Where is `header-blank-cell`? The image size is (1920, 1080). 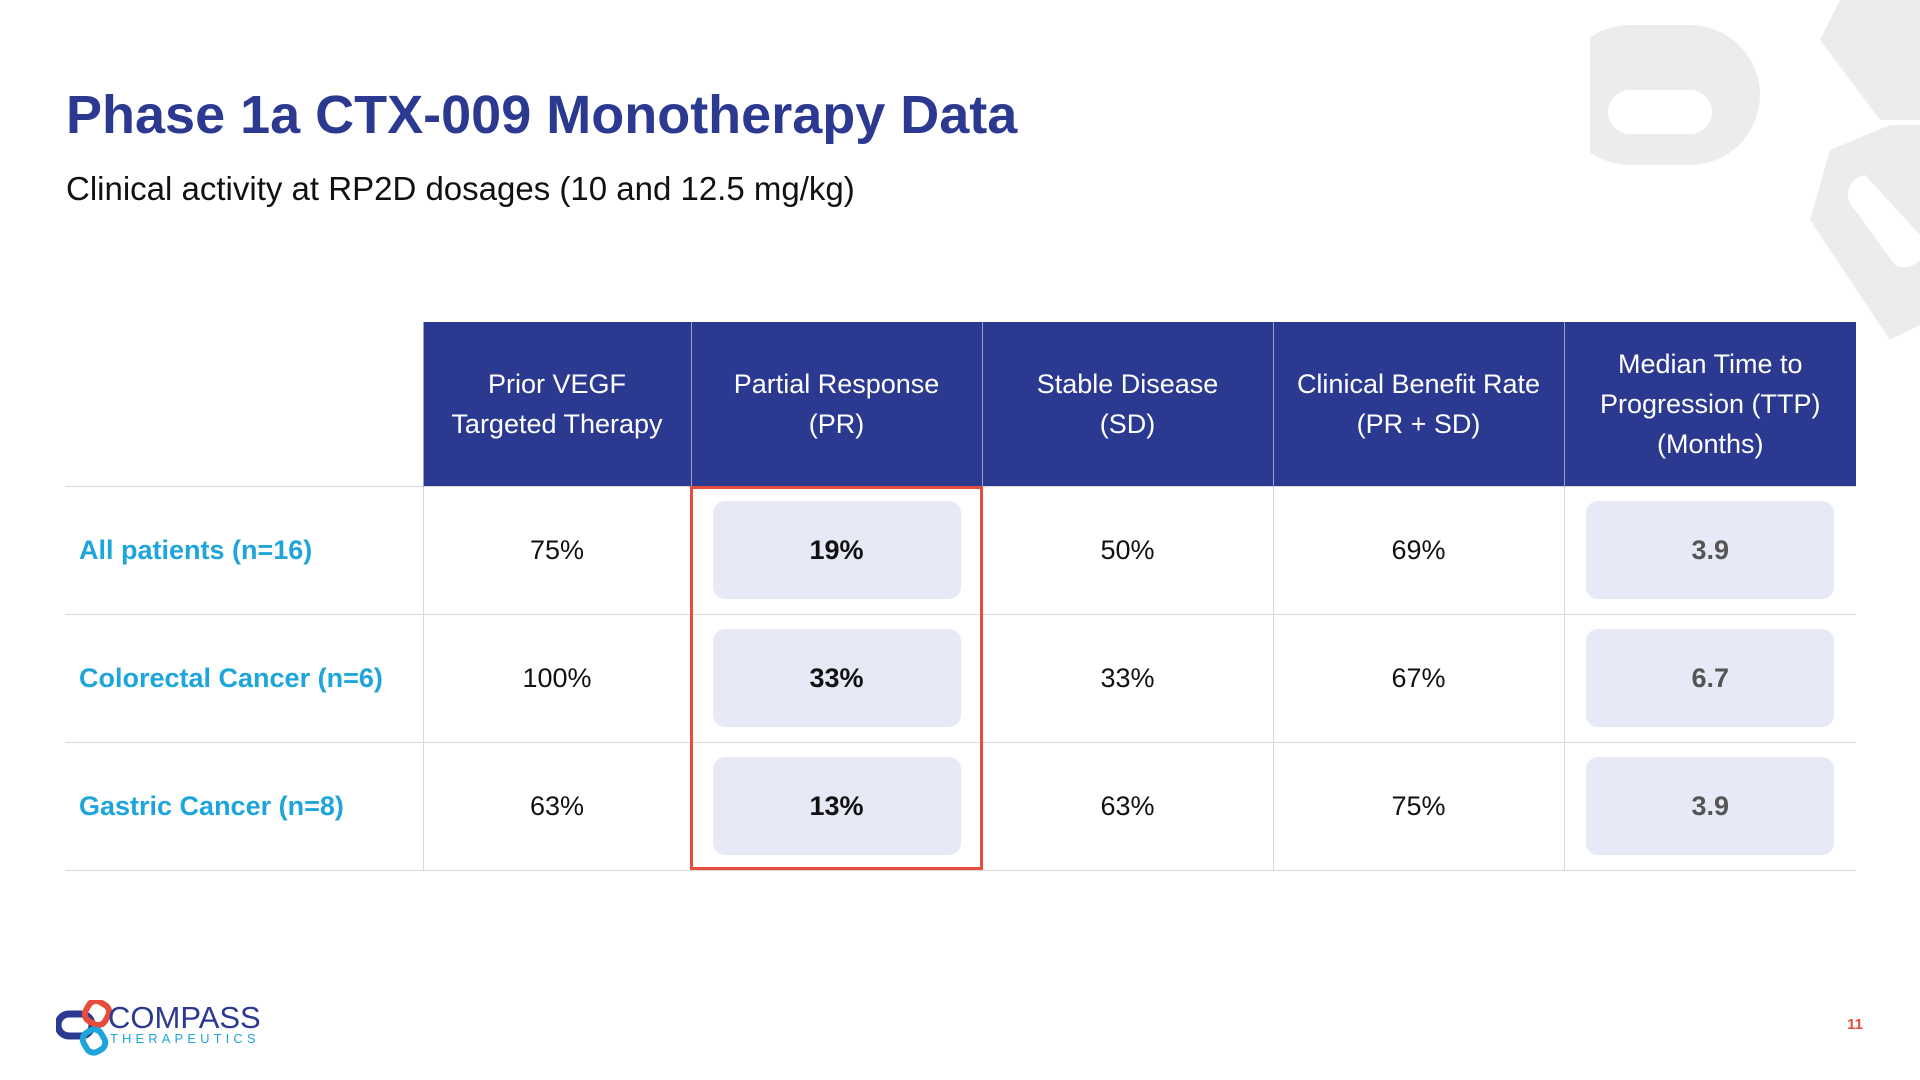
header-blank-cell is located at coordinates (244, 404).